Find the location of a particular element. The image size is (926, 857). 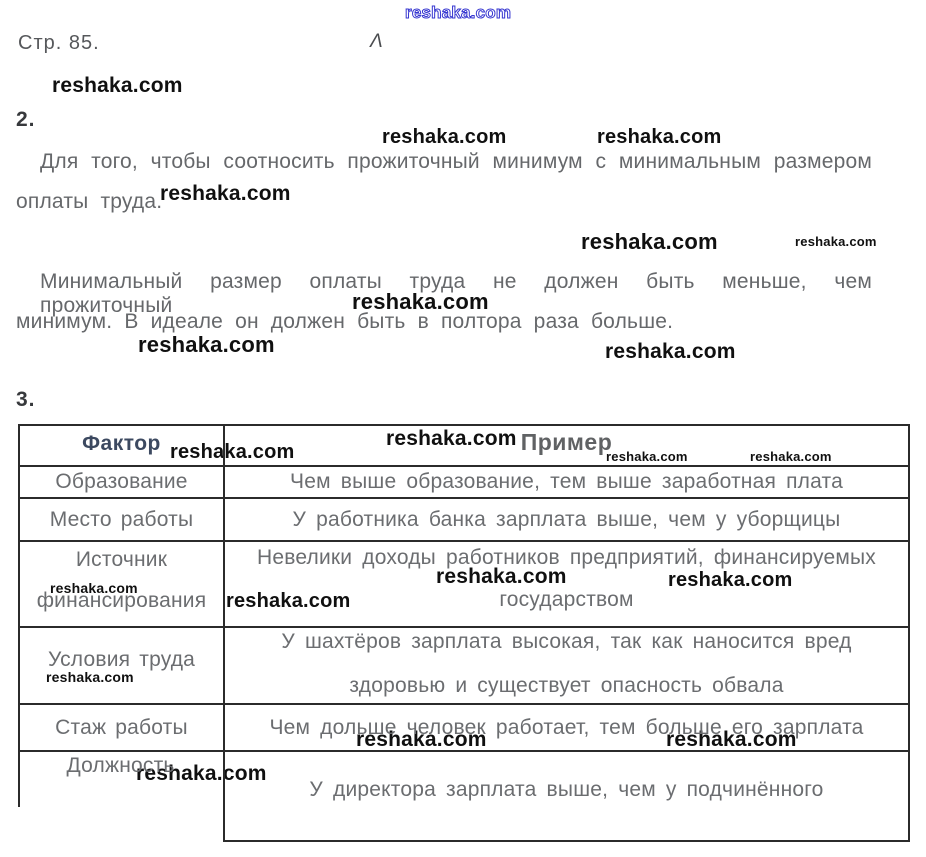

section-2-number: 2. is located at coordinates (26, 119).